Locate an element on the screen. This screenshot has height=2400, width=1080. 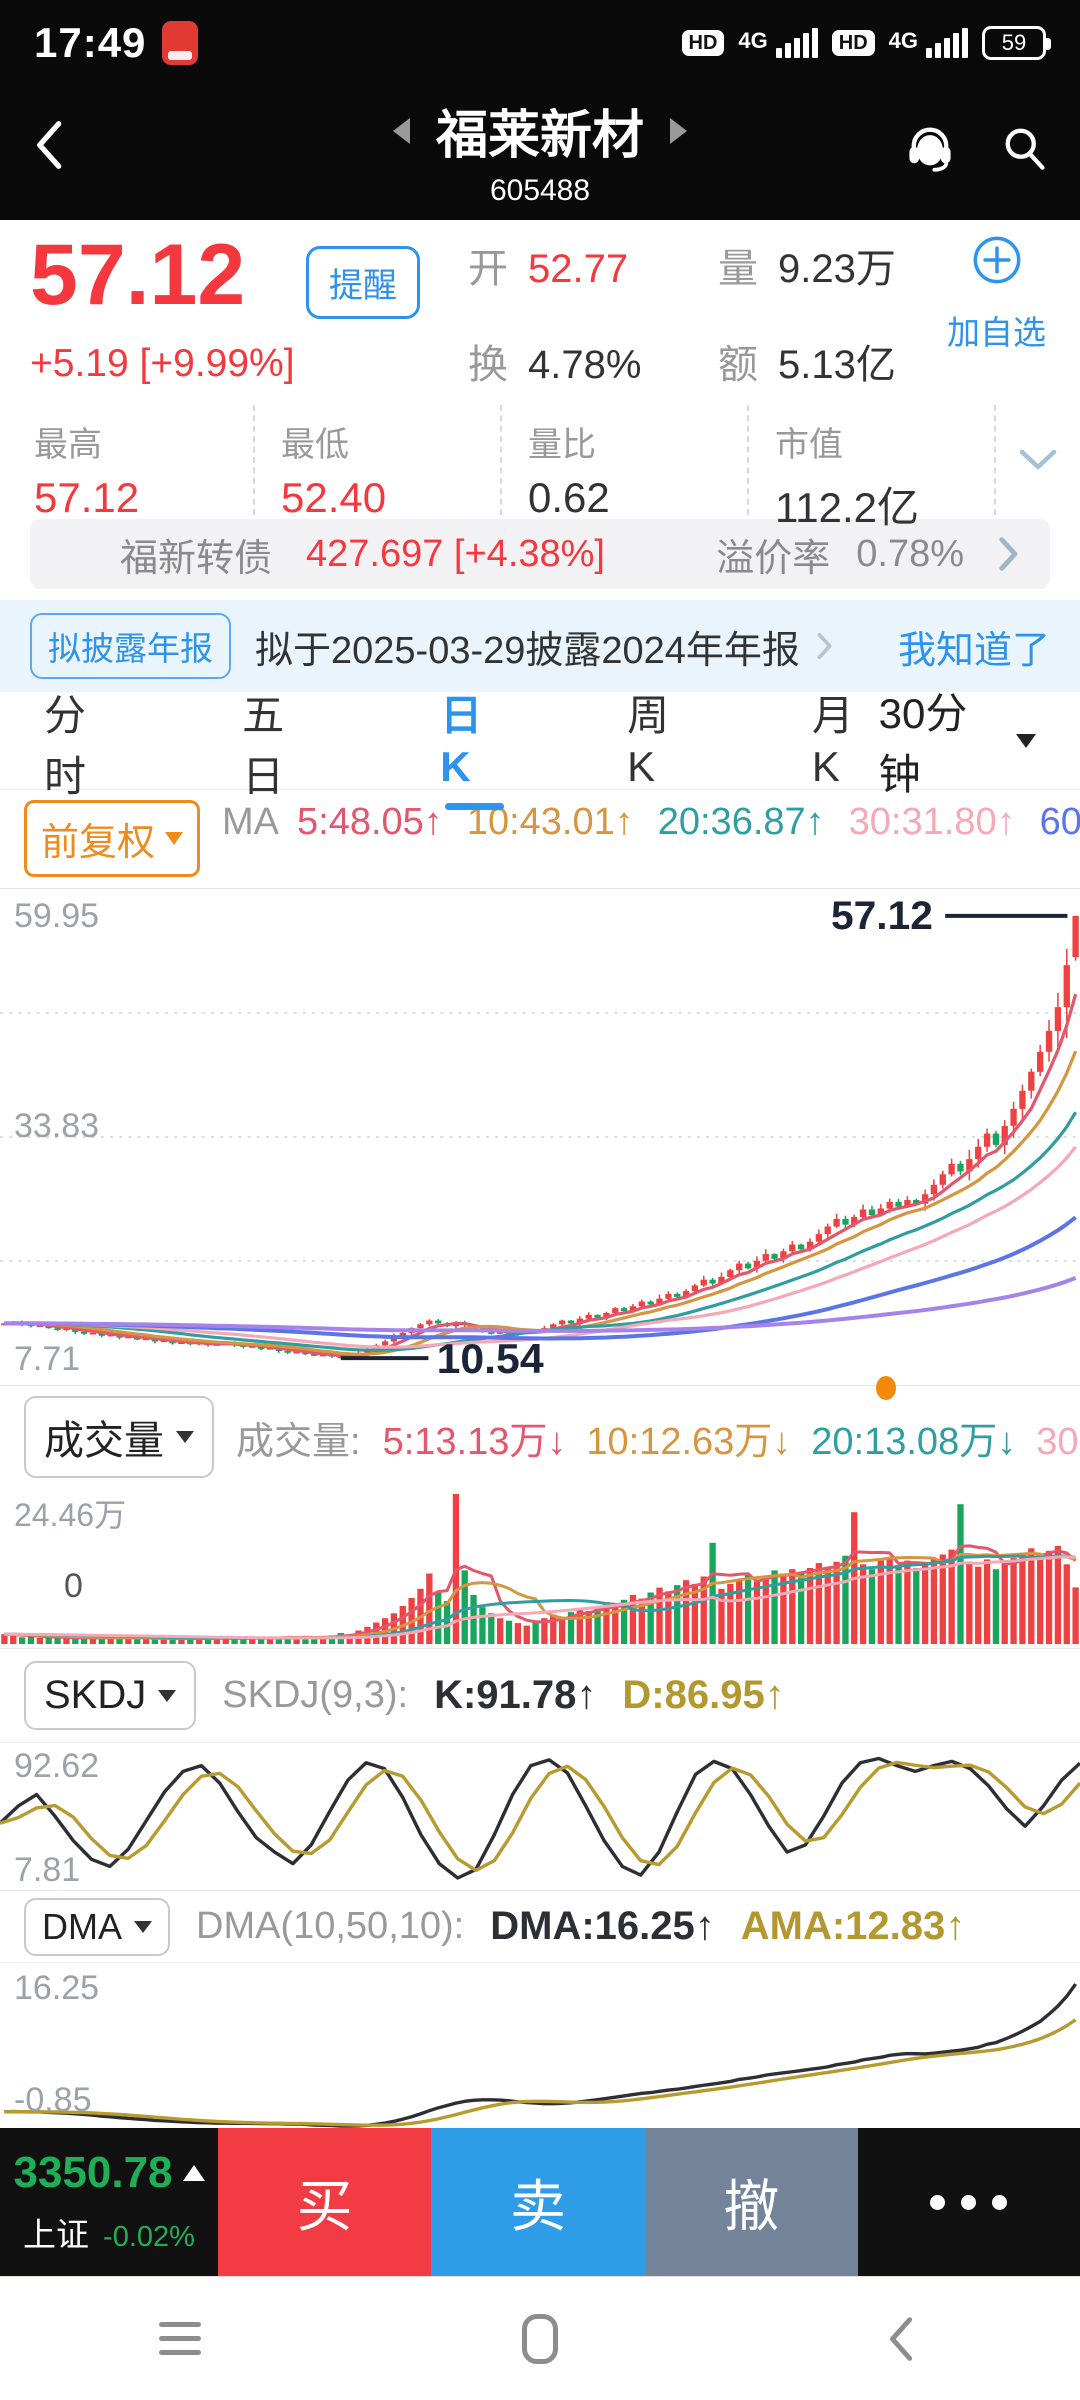
volume-chart: 24.46万 0 is located at coordinates (540, 1568).